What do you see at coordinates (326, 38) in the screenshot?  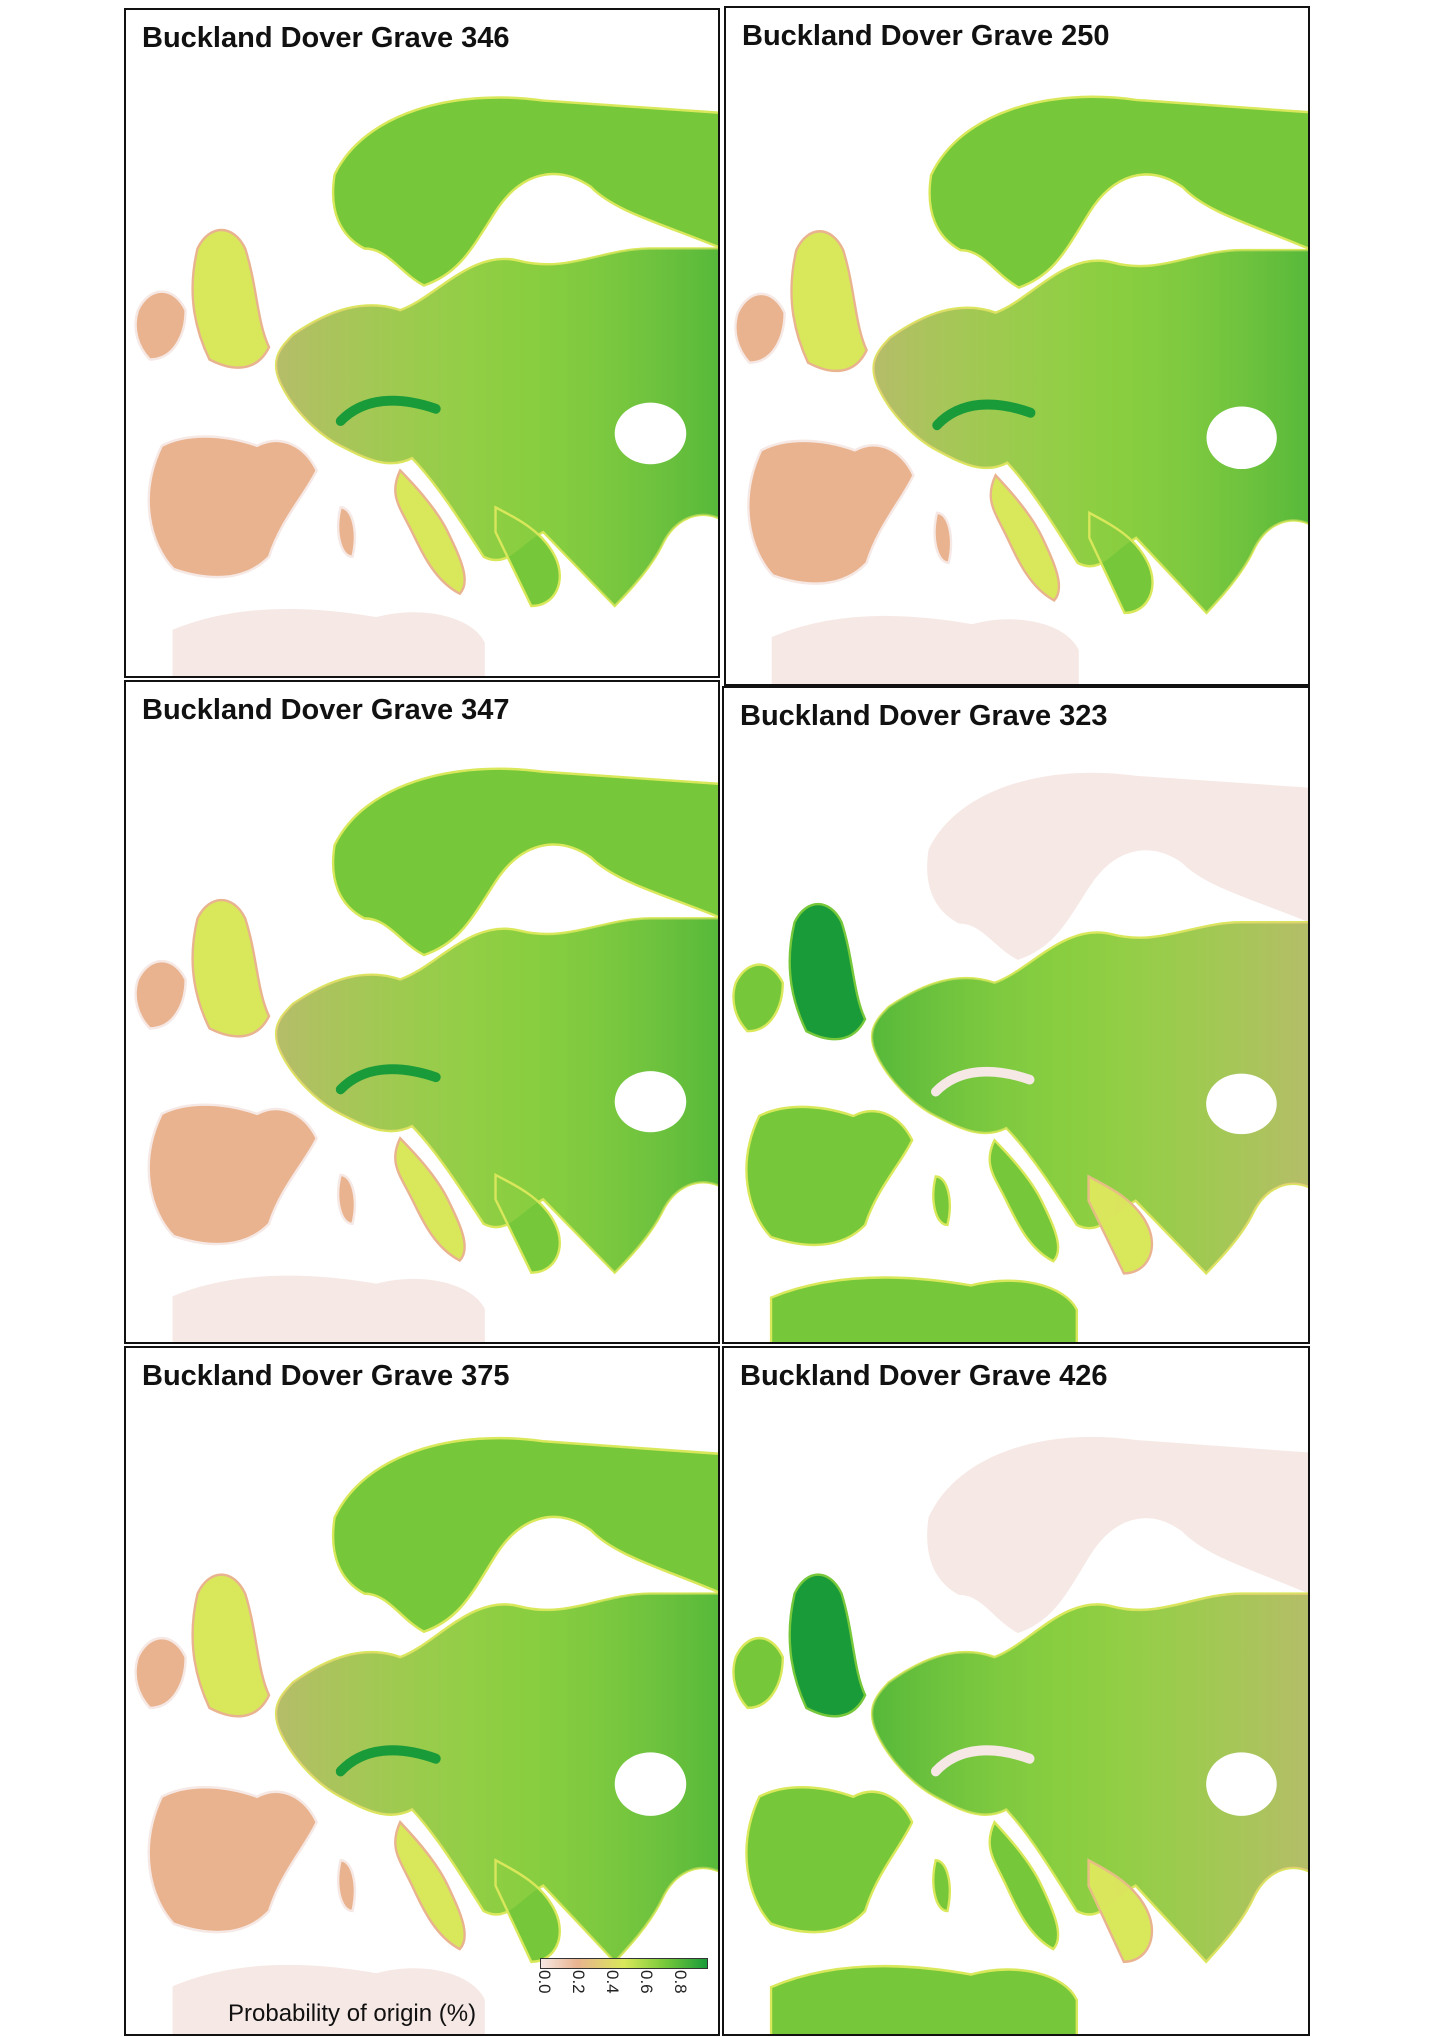 I see `panel-title: Buckland Dover Grave 346` at bounding box center [326, 38].